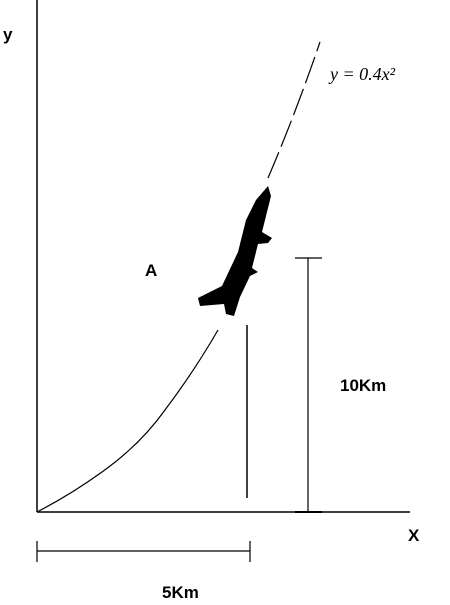 Image resolution: width=450 pixels, height=605 pixels. Describe the element at coordinates (362, 74) in the screenshot. I see `equation: y = 0.4x²` at that location.